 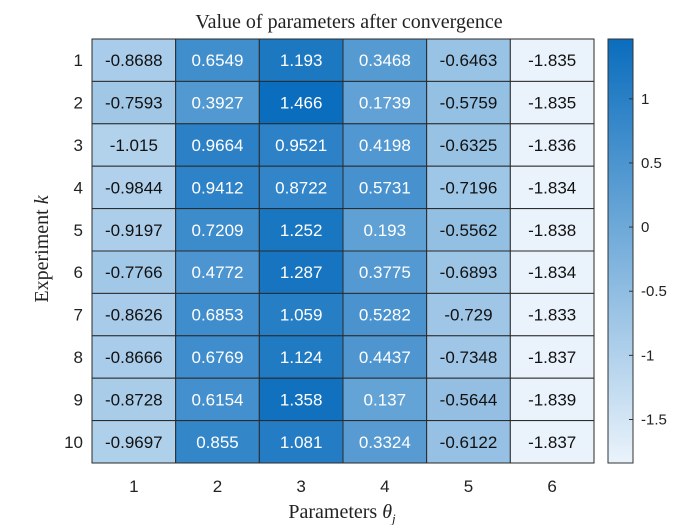 I want to click on cell-value-label: -1.838, so click(x=552, y=230).